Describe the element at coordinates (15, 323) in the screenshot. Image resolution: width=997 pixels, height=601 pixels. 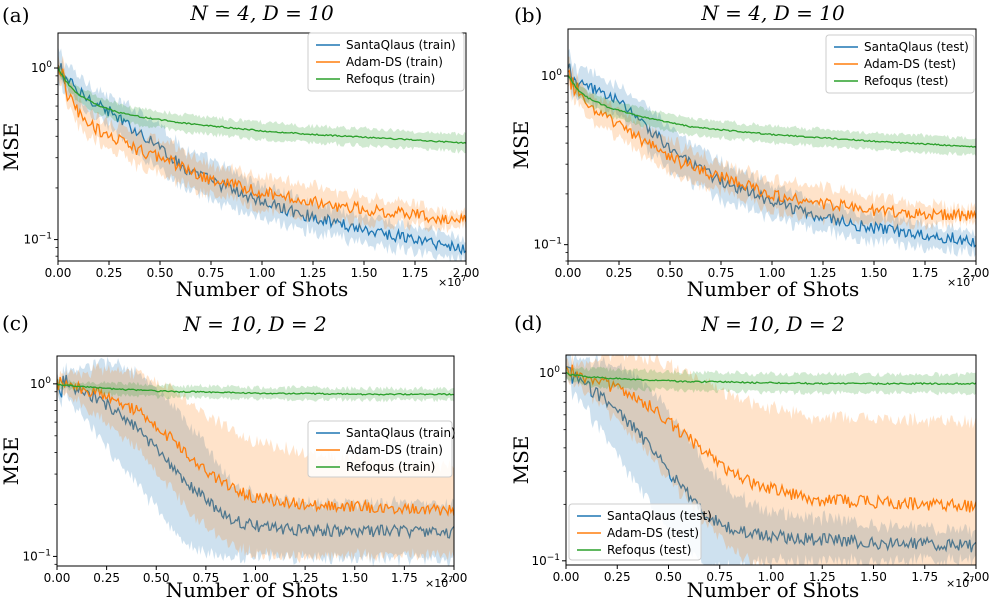
I see `panel-label: (c)` at that location.